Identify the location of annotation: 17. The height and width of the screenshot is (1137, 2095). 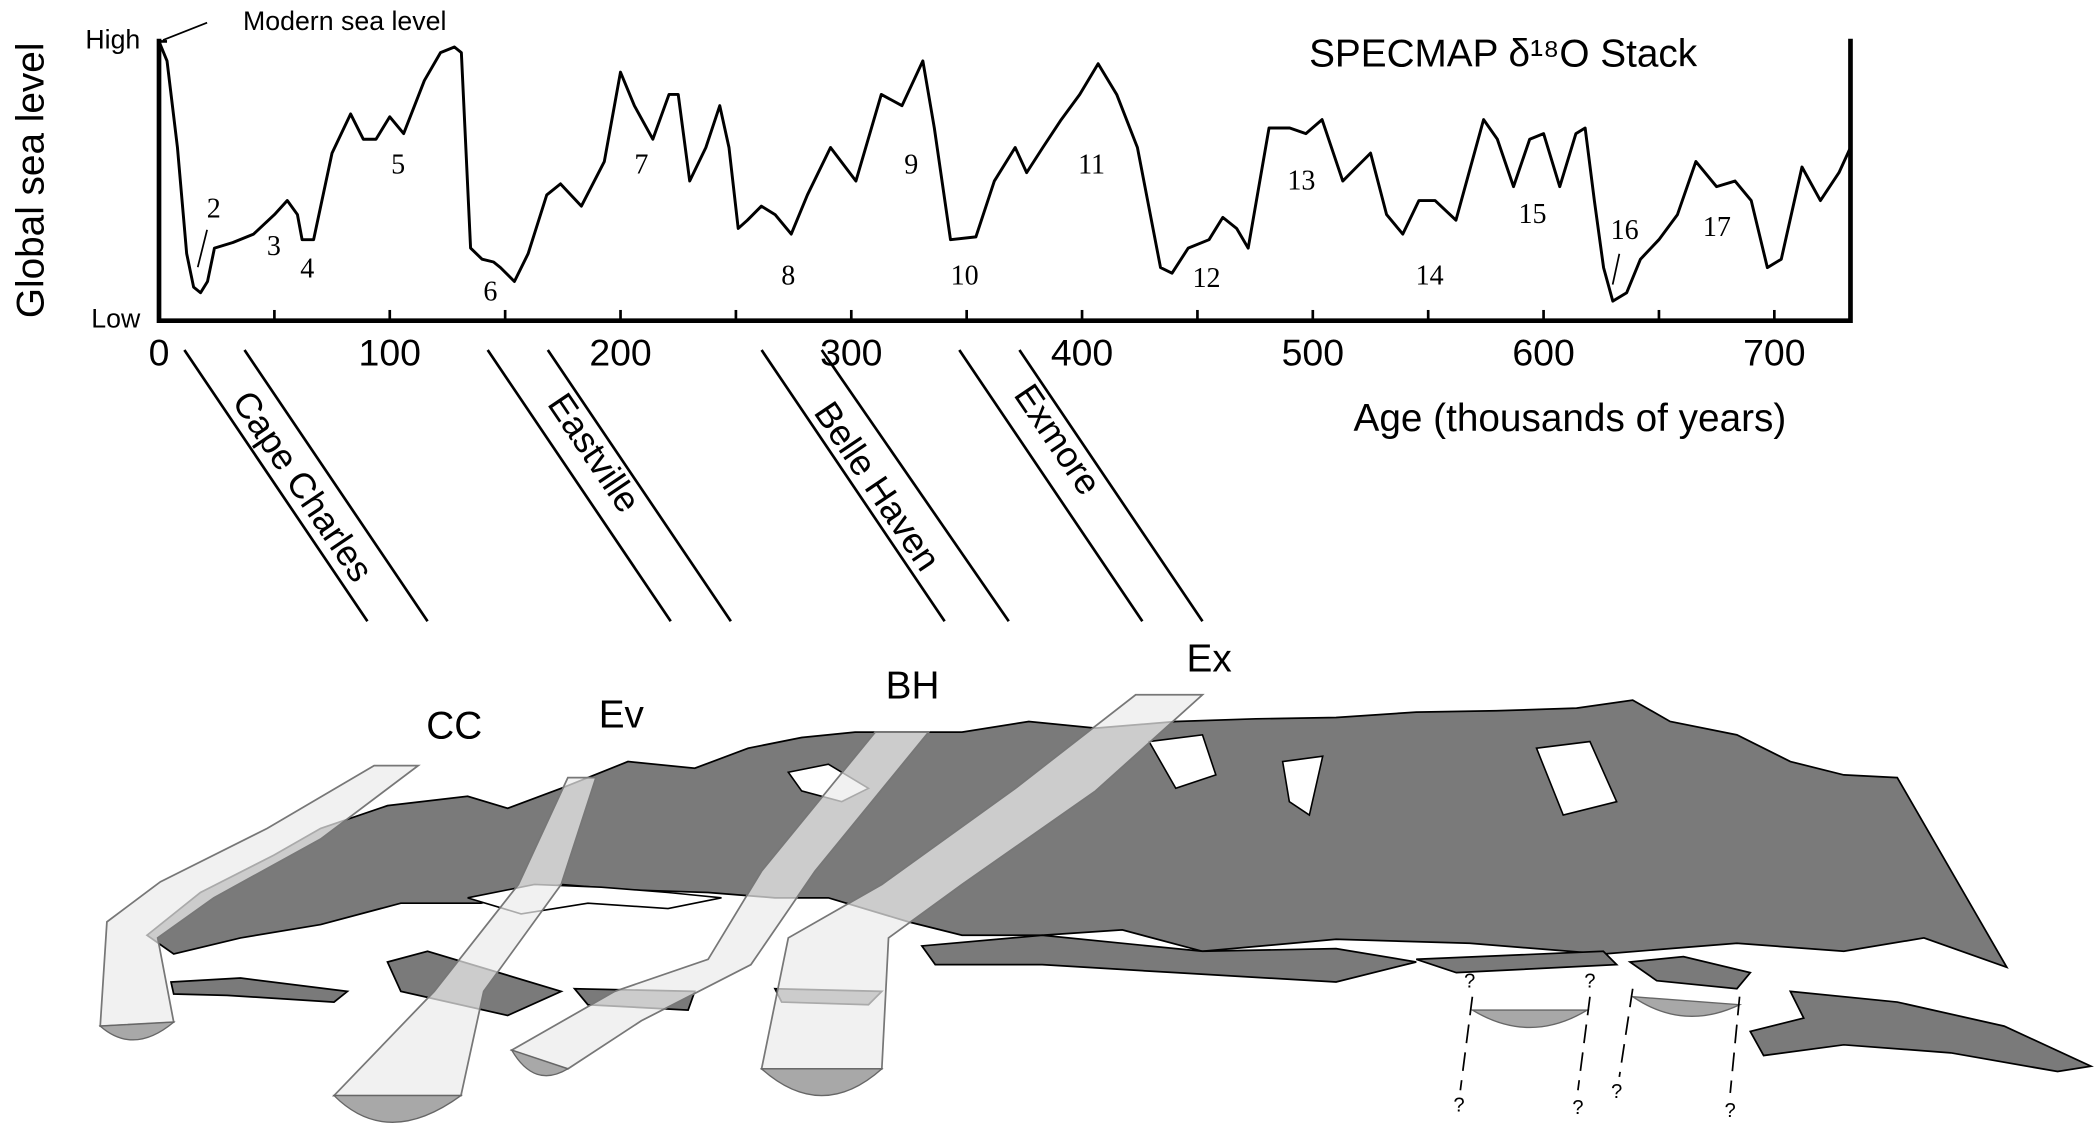
(1717, 227).